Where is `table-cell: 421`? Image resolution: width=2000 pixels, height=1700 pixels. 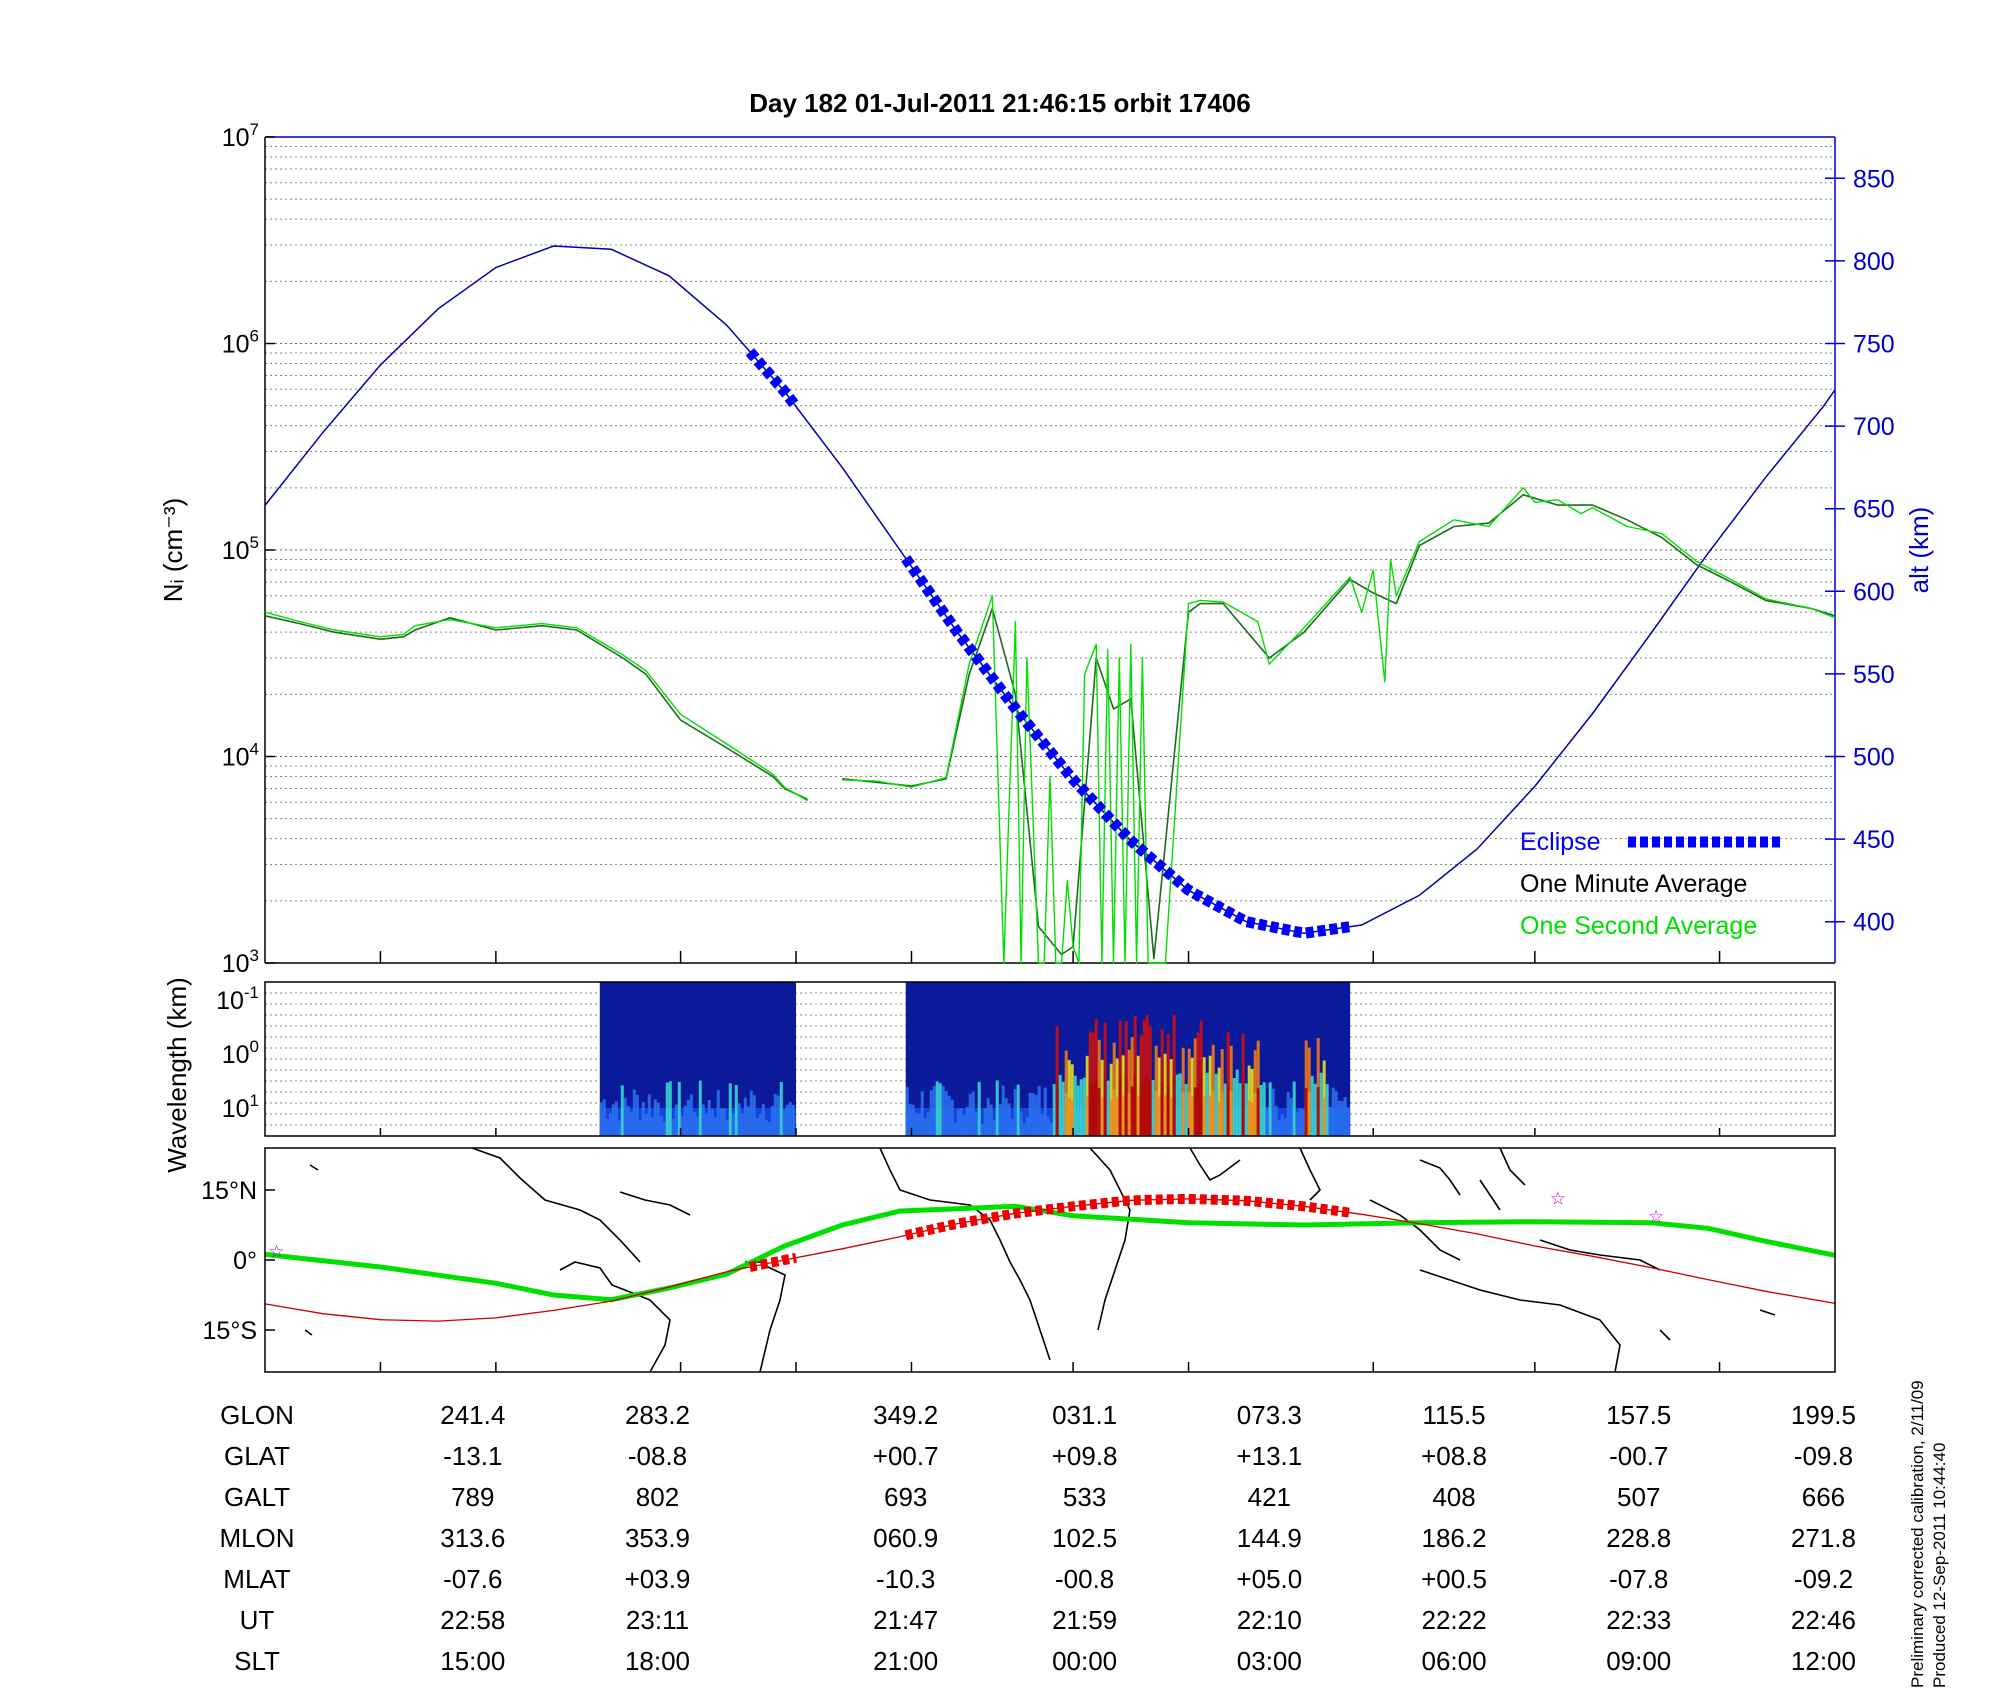 table-cell: 421 is located at coordinates (1269, 1497).